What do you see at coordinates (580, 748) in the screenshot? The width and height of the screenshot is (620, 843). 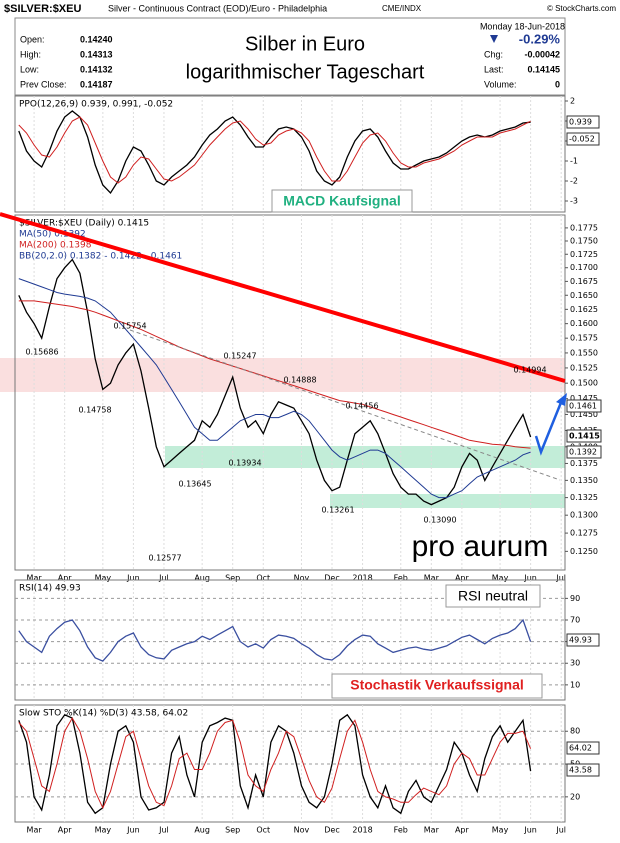 I see `value-tag: 64.02` at bounding box center [580, 748].